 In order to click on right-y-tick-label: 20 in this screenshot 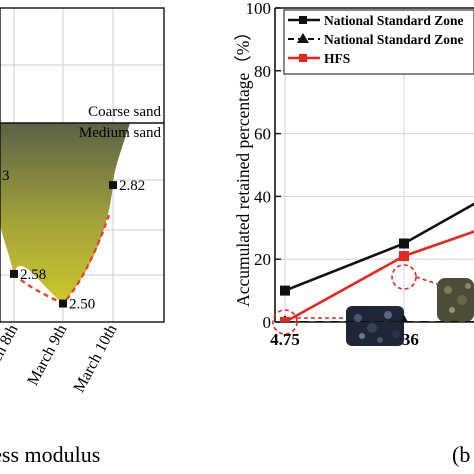, I will do `click(262, 259)`.